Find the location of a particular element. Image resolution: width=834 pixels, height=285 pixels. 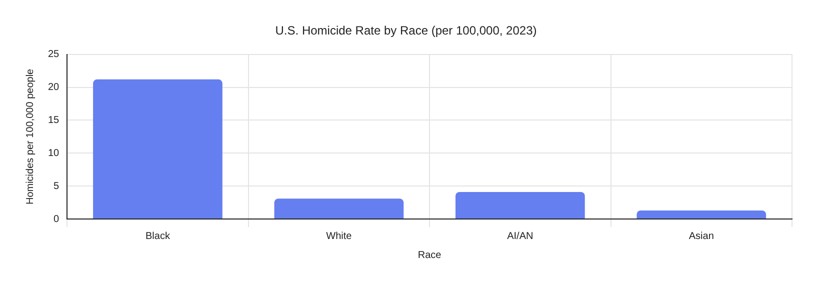

x-tick-label: White is located at coordinates (339, 236).